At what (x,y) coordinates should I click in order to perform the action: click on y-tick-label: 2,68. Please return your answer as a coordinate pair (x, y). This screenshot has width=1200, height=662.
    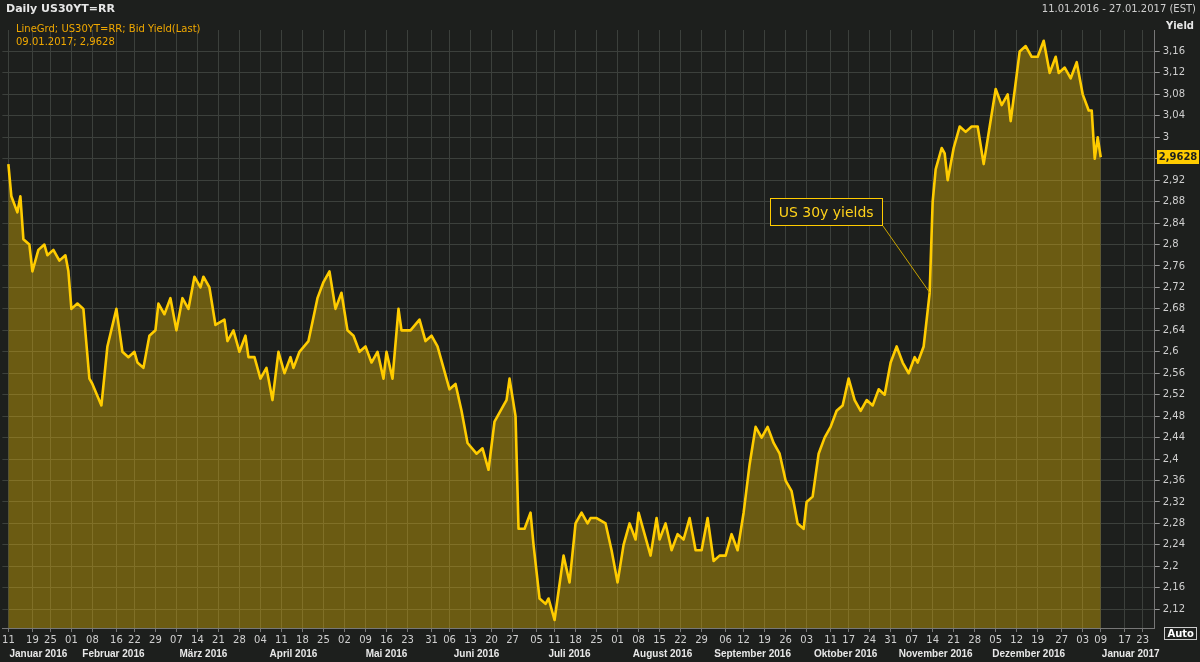
    Looking at the image, I should click on (1173, 308).